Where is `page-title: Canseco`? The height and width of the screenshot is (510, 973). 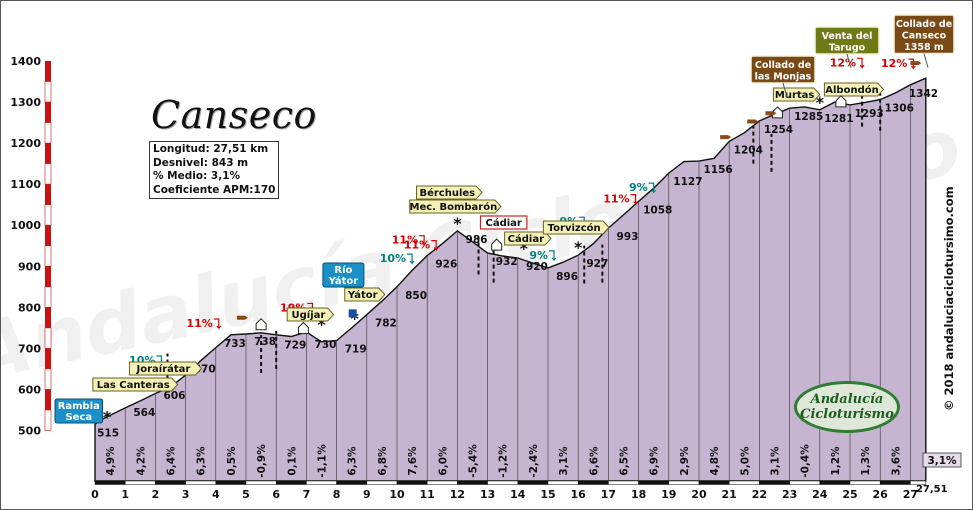
page-title: Canseco is located at coordinates (234, 115).